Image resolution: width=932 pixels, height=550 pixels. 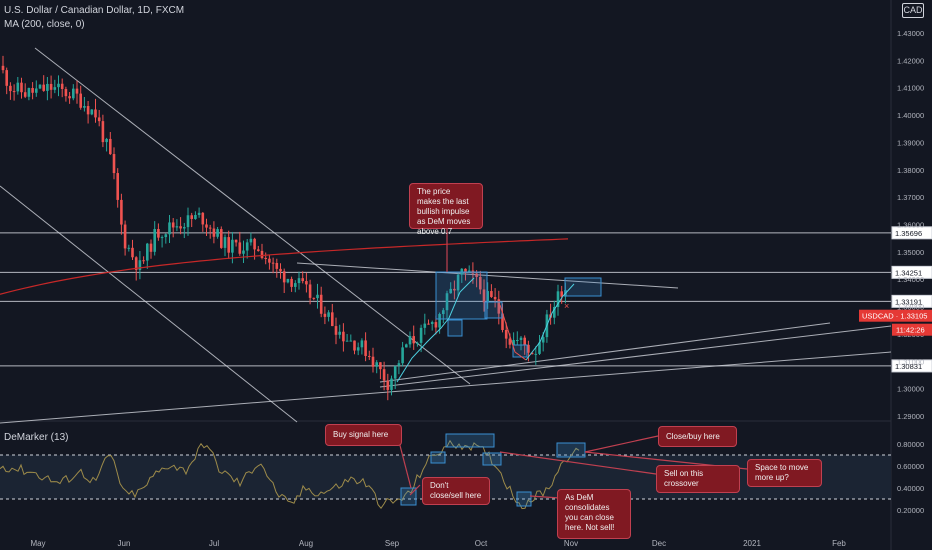 What do you see at coordinates (910, 416) in the screenshot?
I see `price-tick: 1.29000` at bounding box center [910, 416].